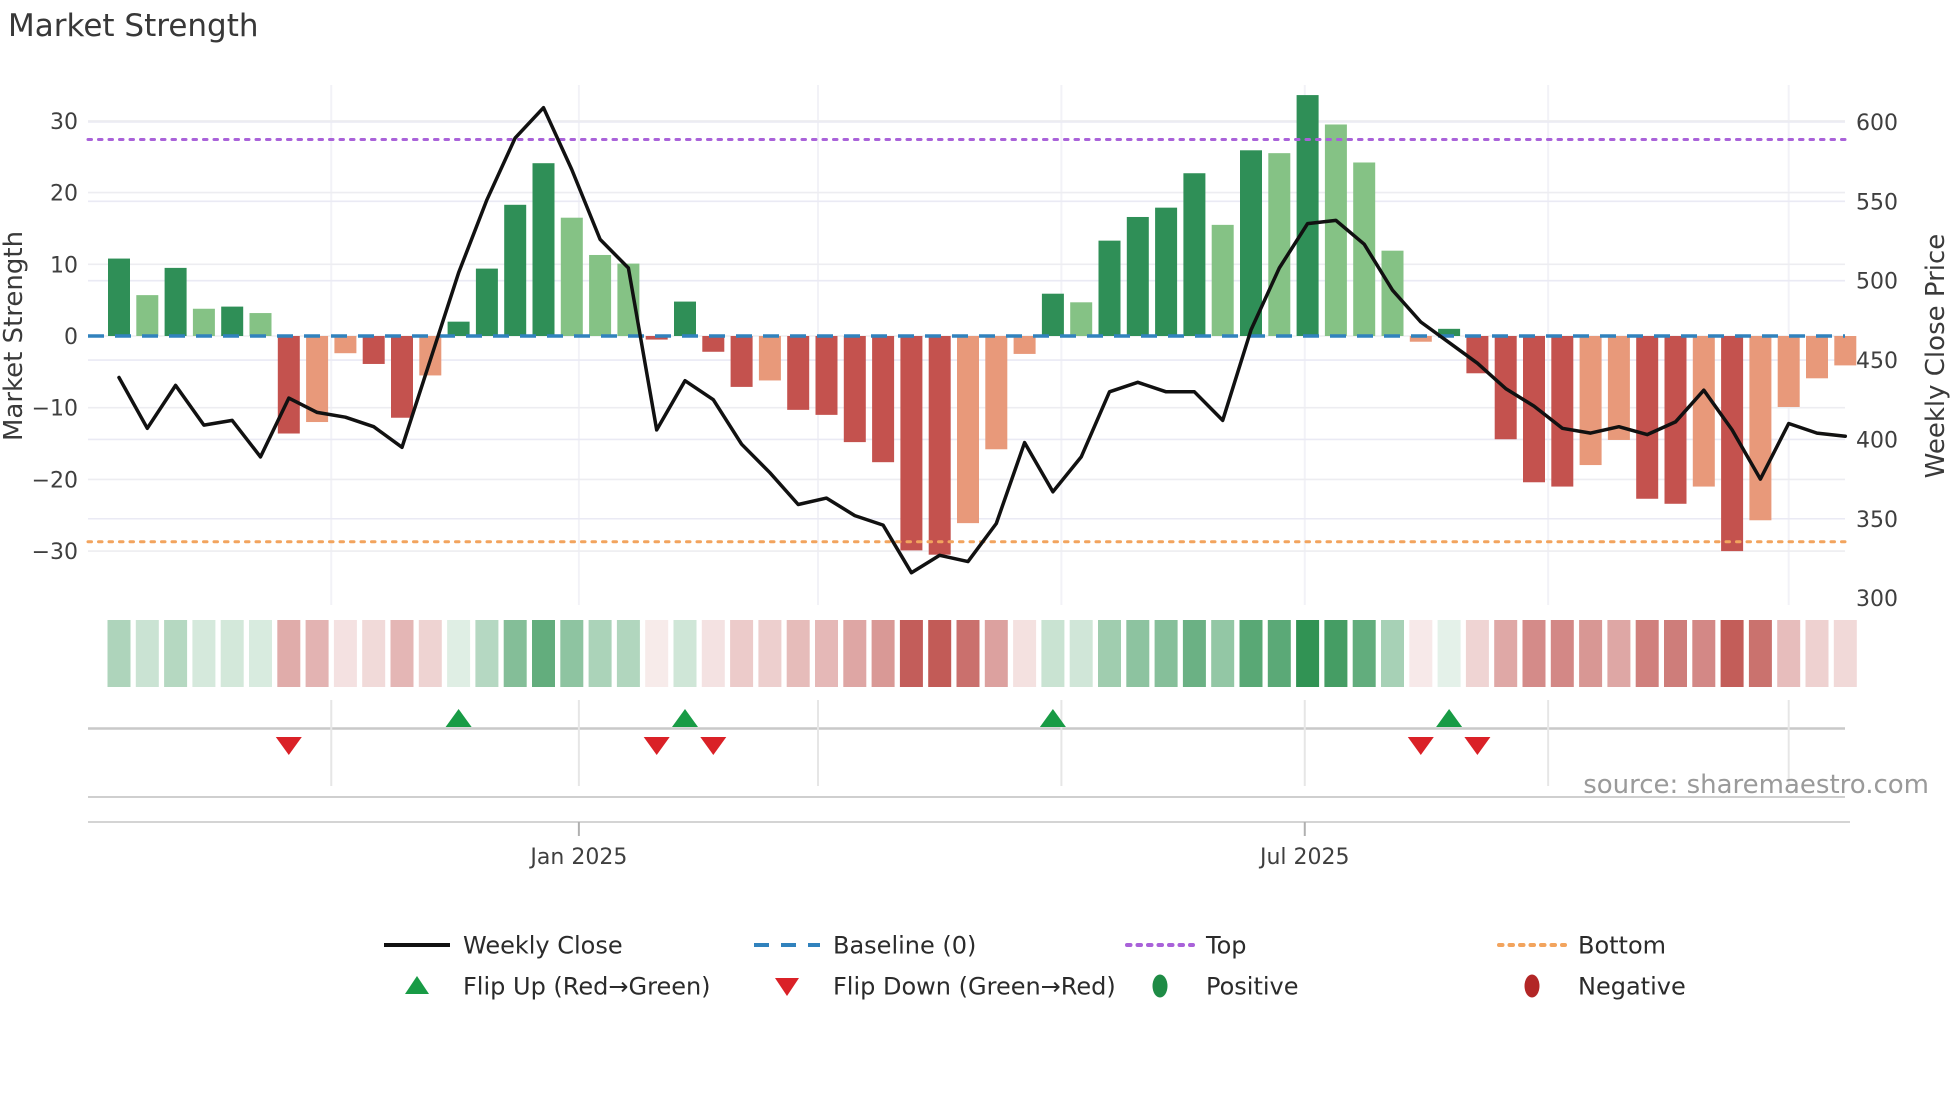  Describe the element at coordinates (1622, 946) in the screenshot. I see `legend-label: Bottom` at that location.